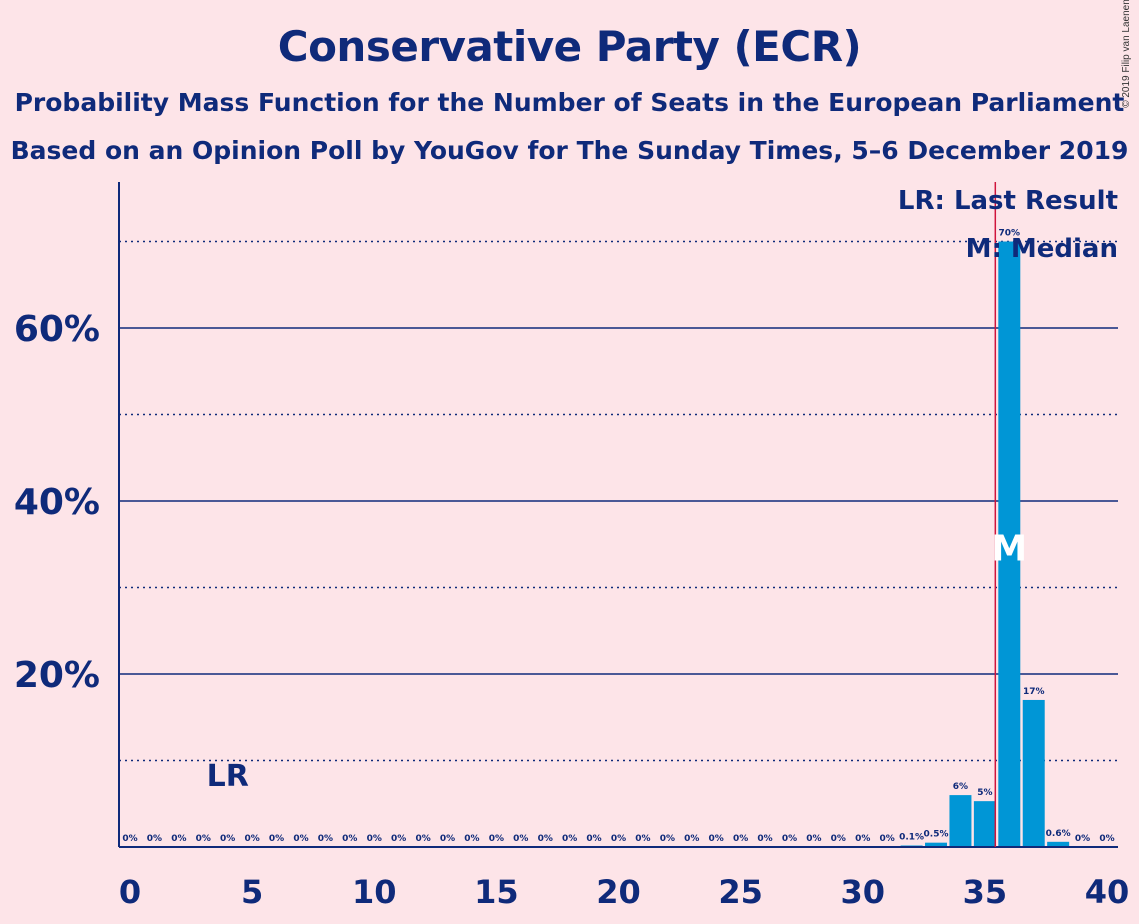 This screenshot has width=1139, height=924. I want to click on bar-label-seats-20: 0%, so click(618, 839).